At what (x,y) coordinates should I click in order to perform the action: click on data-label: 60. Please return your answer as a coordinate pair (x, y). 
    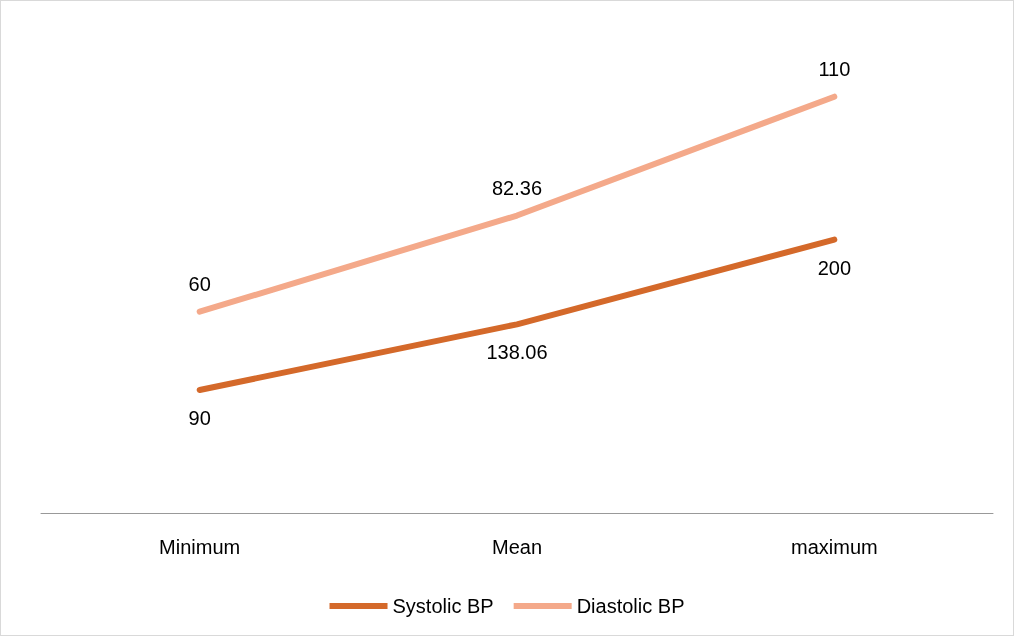
    Looking at the image, I should click on (199, 283).